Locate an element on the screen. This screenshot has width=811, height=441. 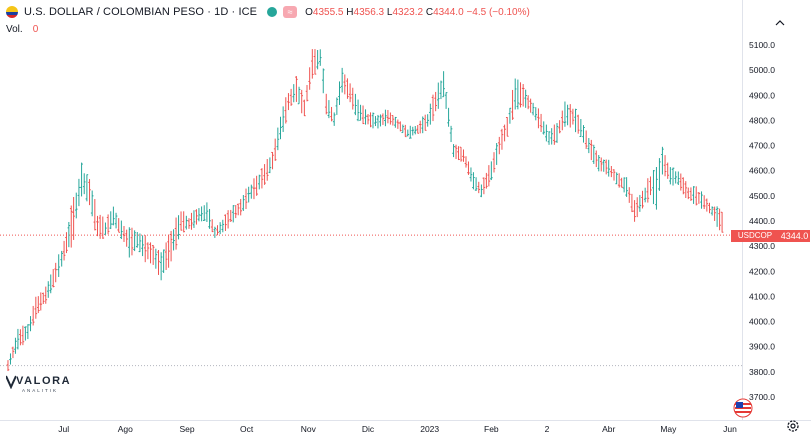
close-value: 4344.0 is located at coordinates (448, 12).